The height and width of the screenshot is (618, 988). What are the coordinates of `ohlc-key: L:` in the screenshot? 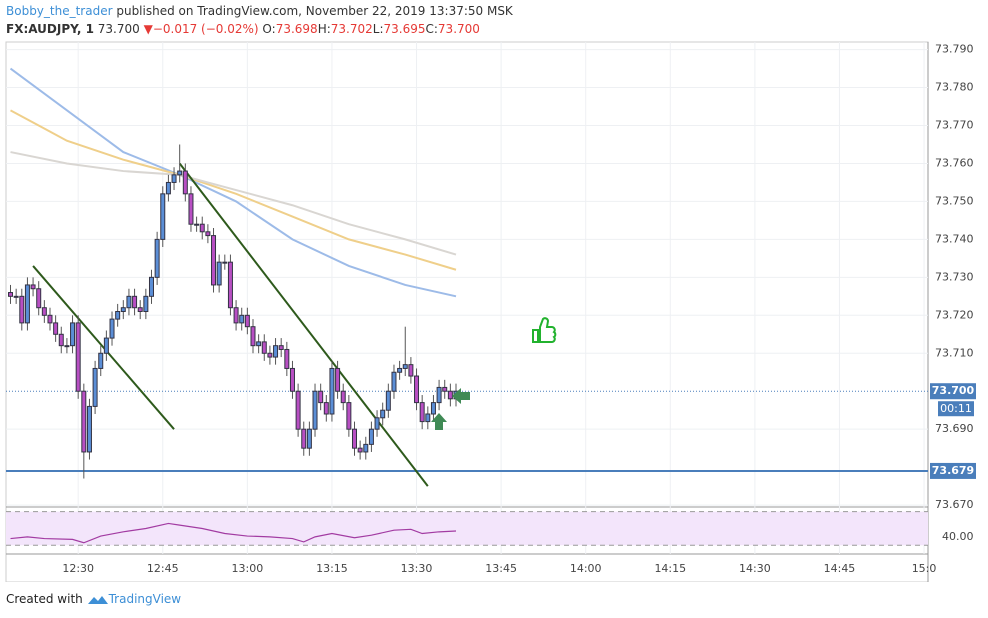 It's located at (378, 29).